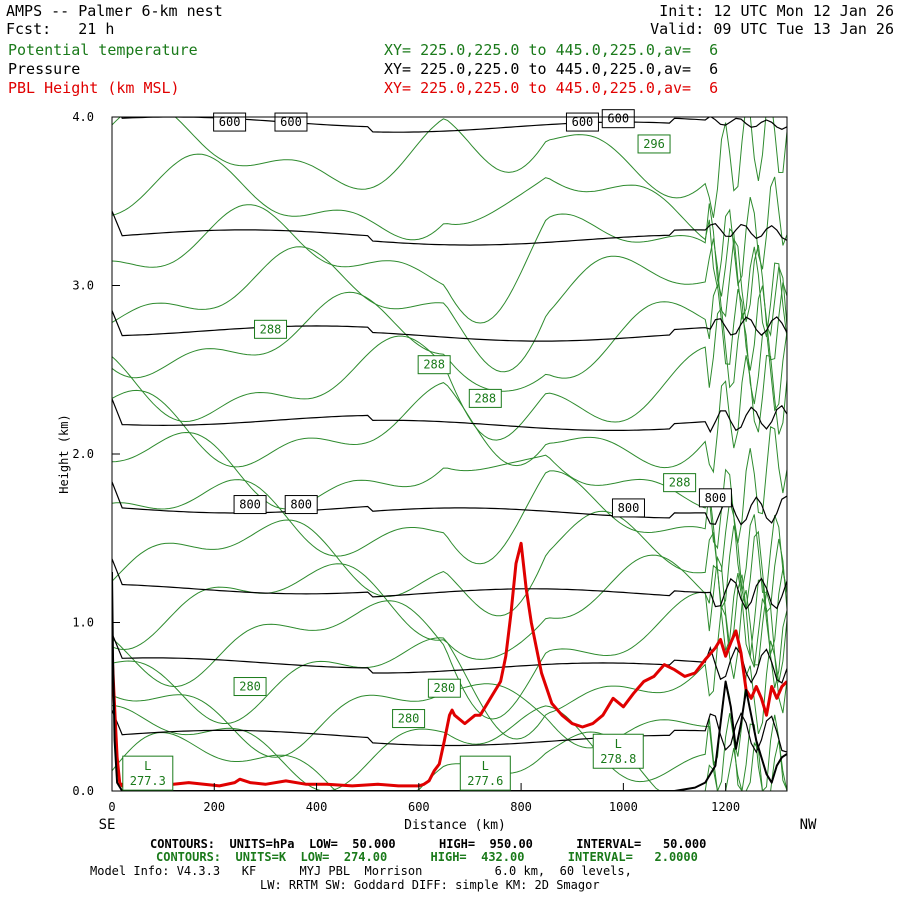 The image size is (900, 900). Describe the element at coordinates (455, 825) in the screenshot. I see `x-axis-label: Distance (km)` at that location.